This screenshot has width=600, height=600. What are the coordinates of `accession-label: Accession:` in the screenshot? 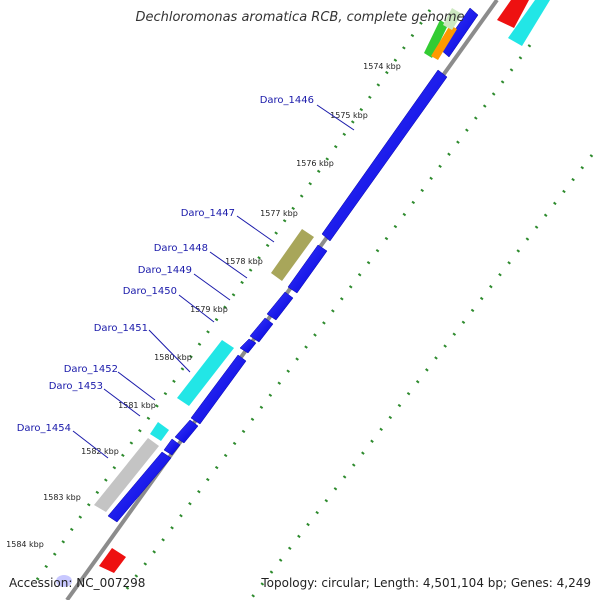 It's located at (43, 583).